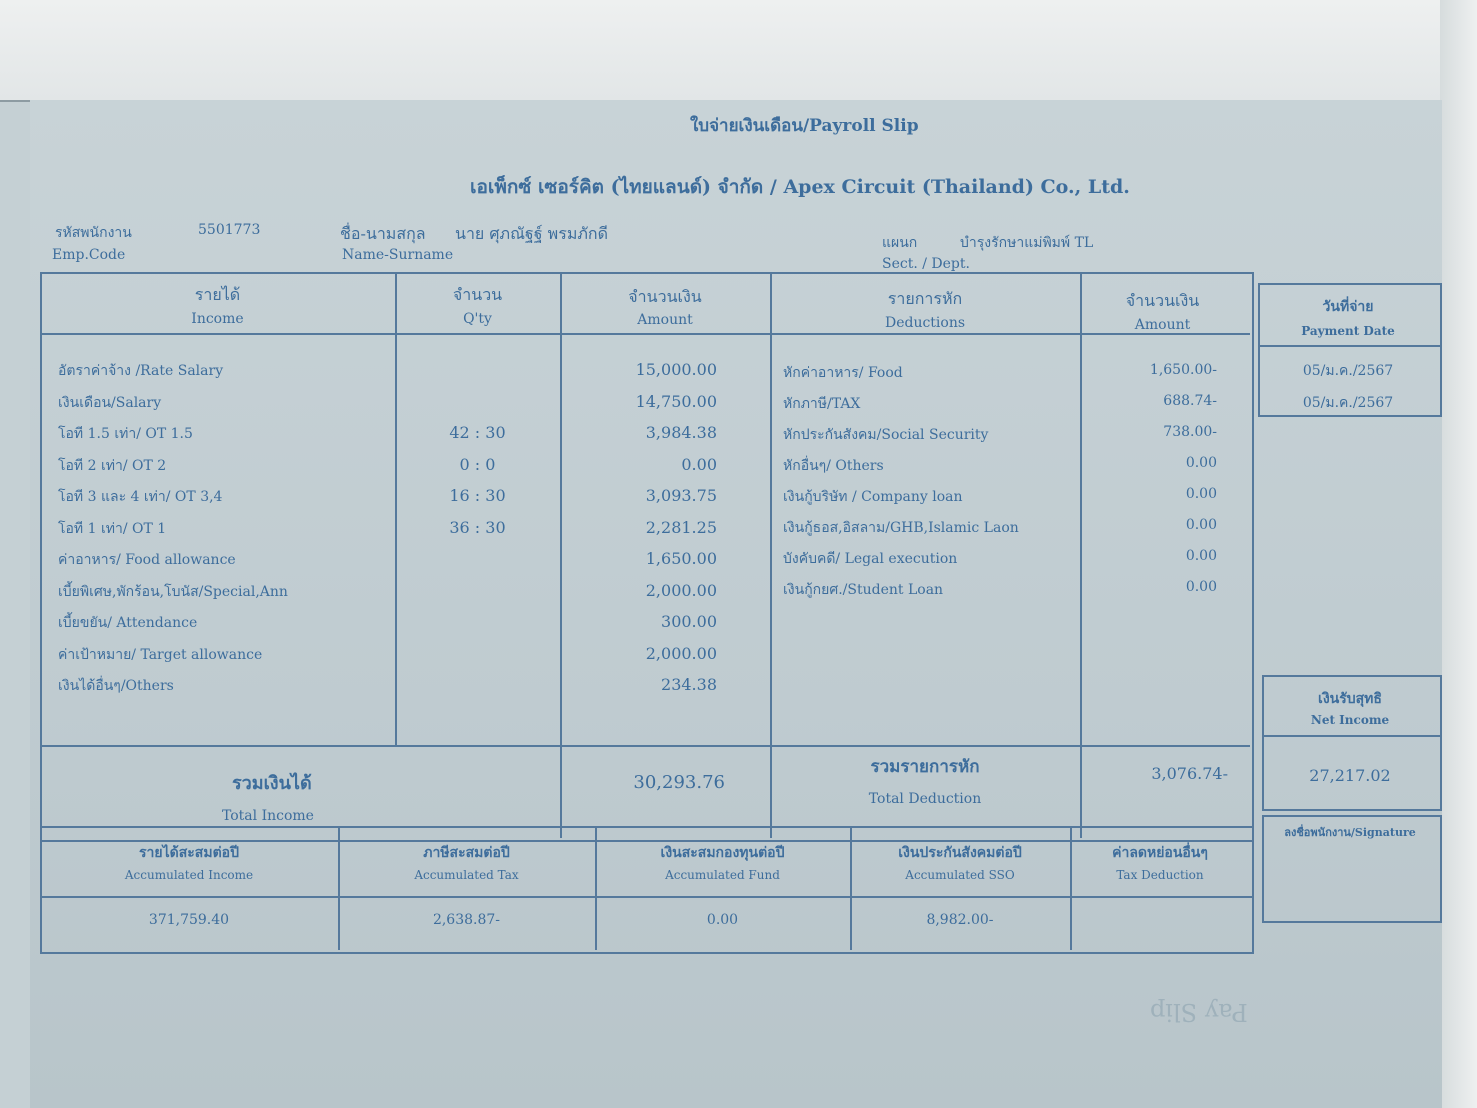  What do you see at coordinates (738, 51) in the screenshot?
I see `top-sheet` at bounding box center [738, 51].